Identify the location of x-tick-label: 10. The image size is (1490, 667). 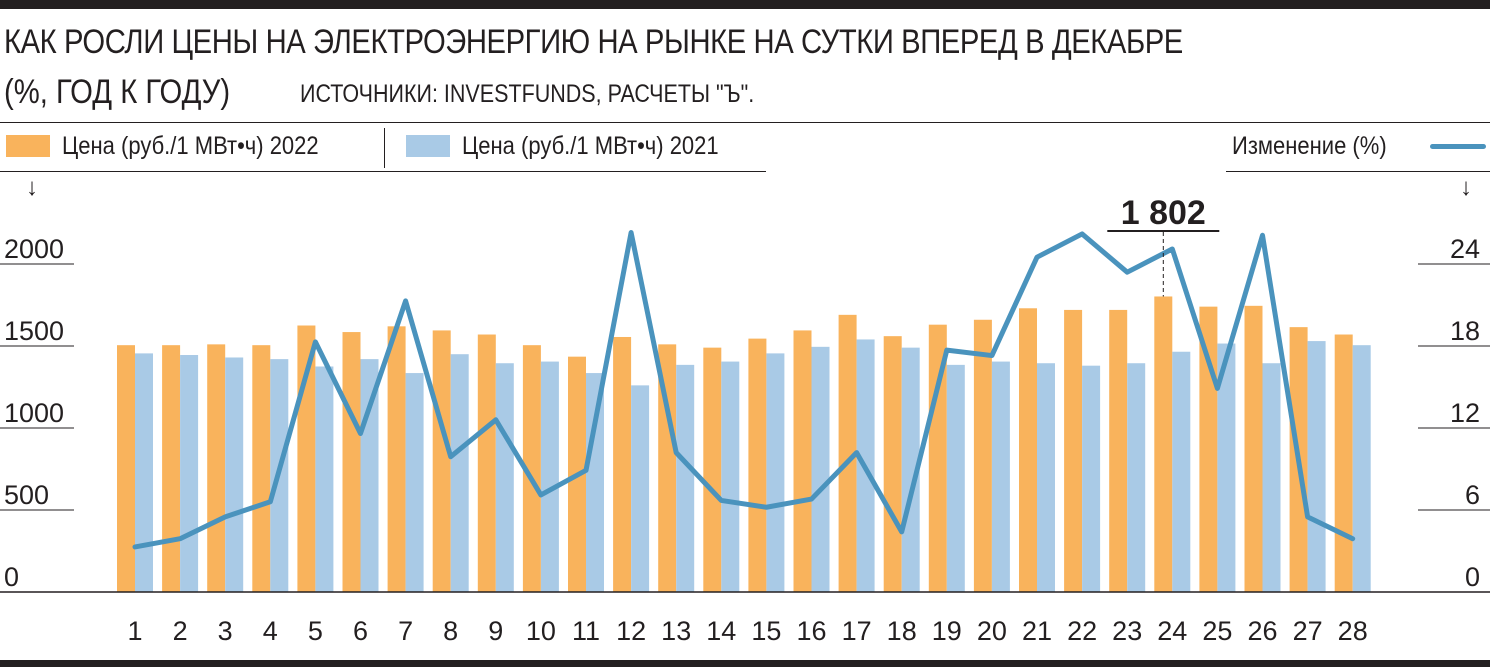
(541, 631).